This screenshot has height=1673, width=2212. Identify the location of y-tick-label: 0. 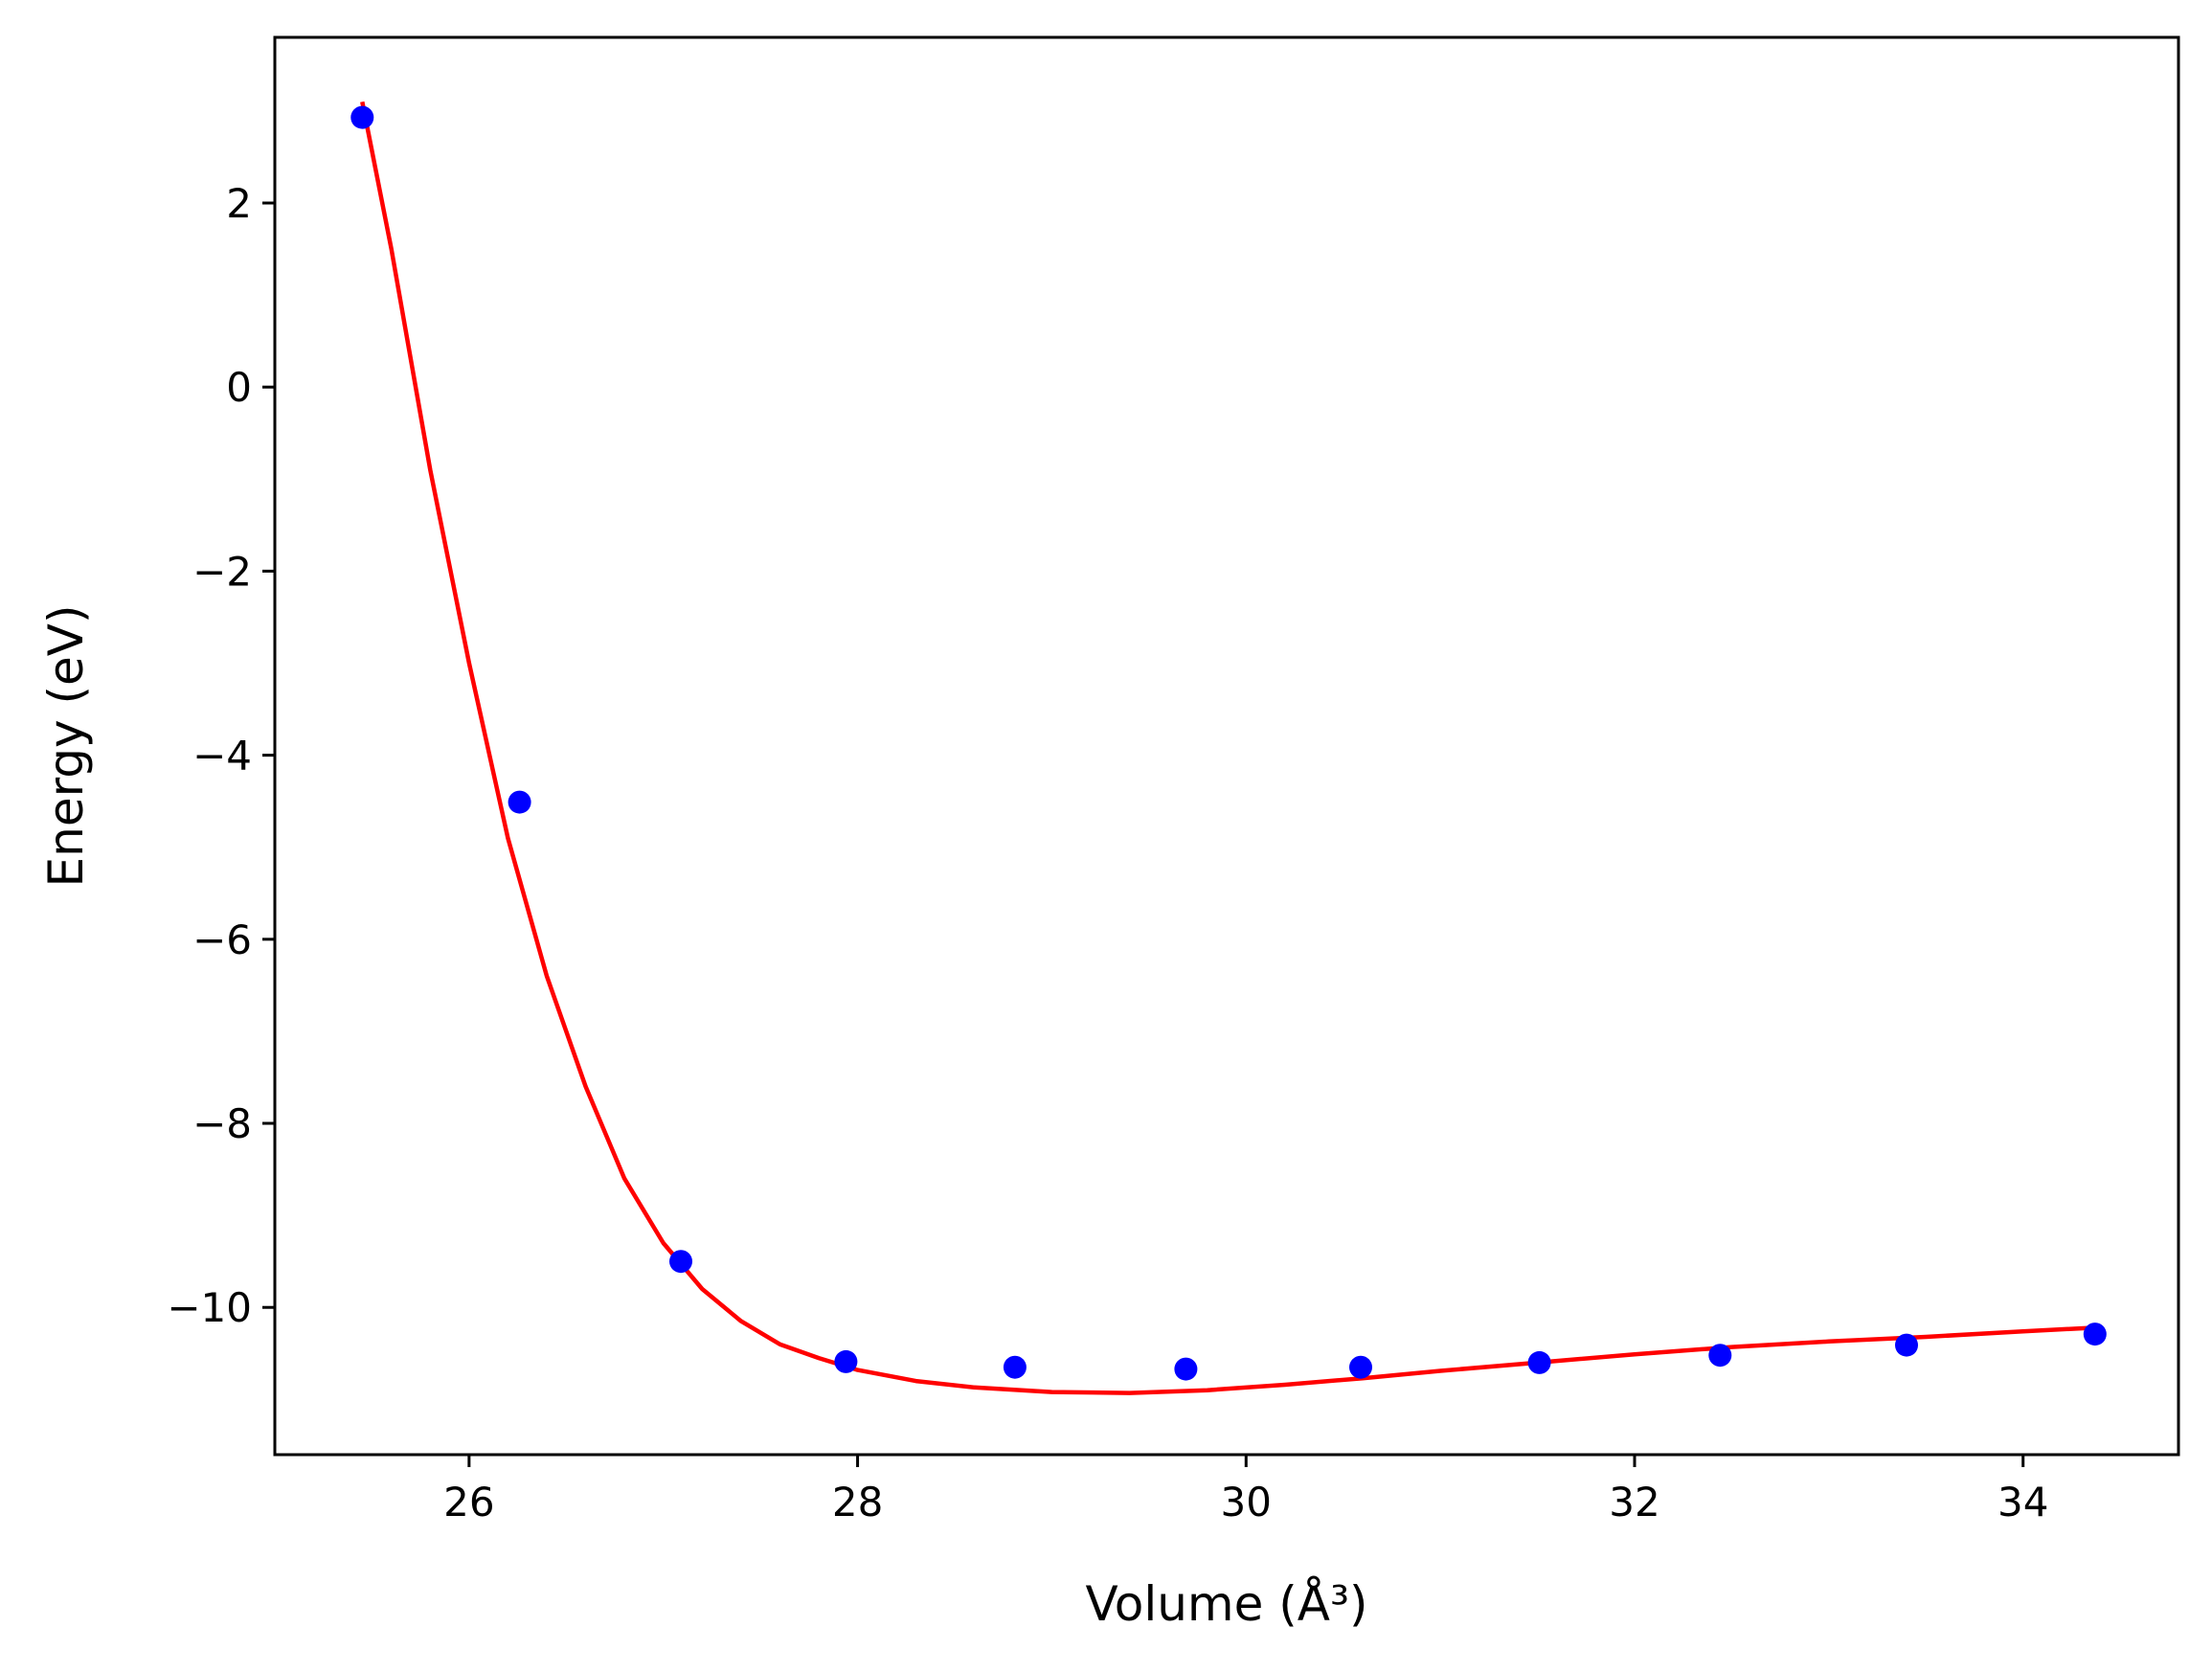
(239, 387).